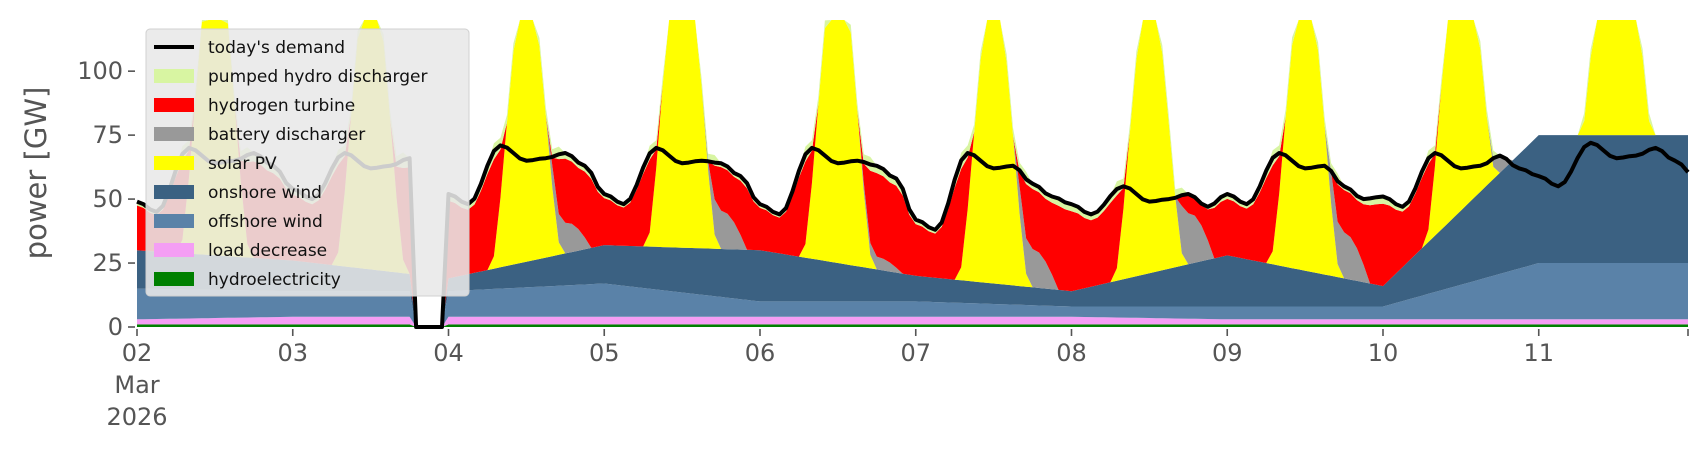  I want to click on x-tick-label-02: 02, so click(137, 353).